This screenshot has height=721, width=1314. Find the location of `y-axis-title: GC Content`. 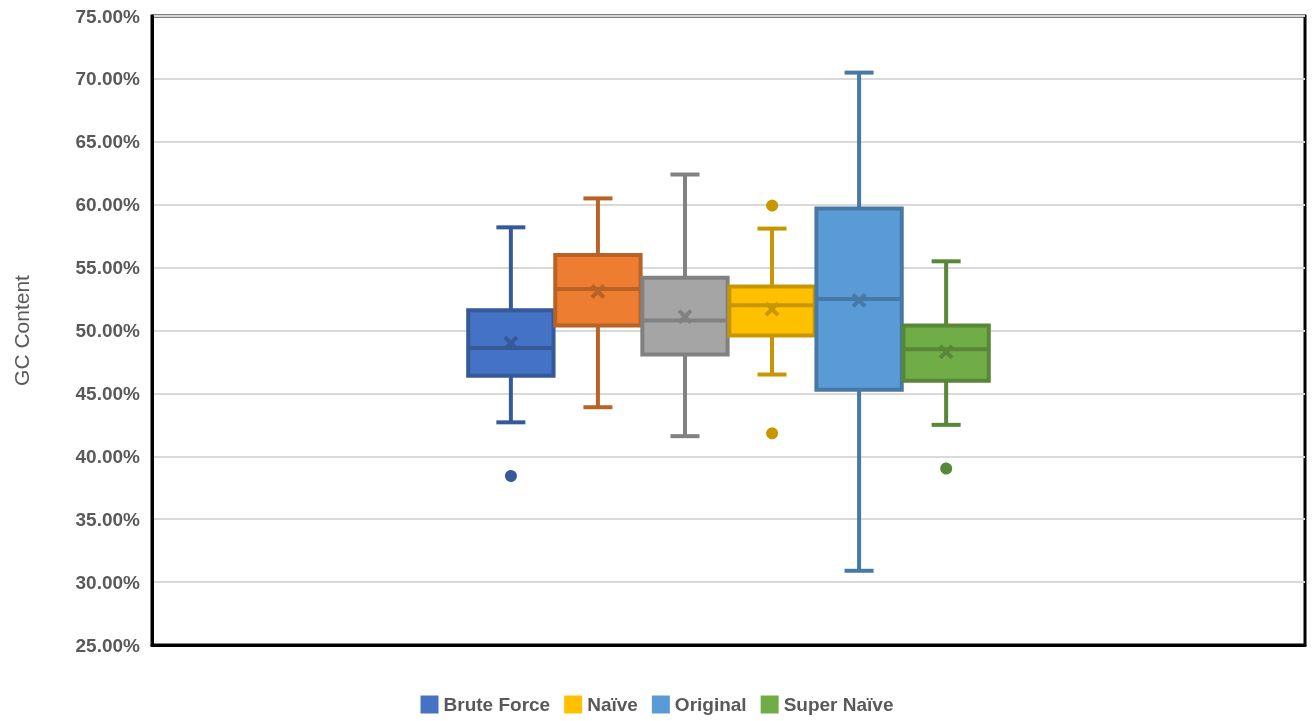

y-axis-title: GC Content is located at coordinates (21, 330).